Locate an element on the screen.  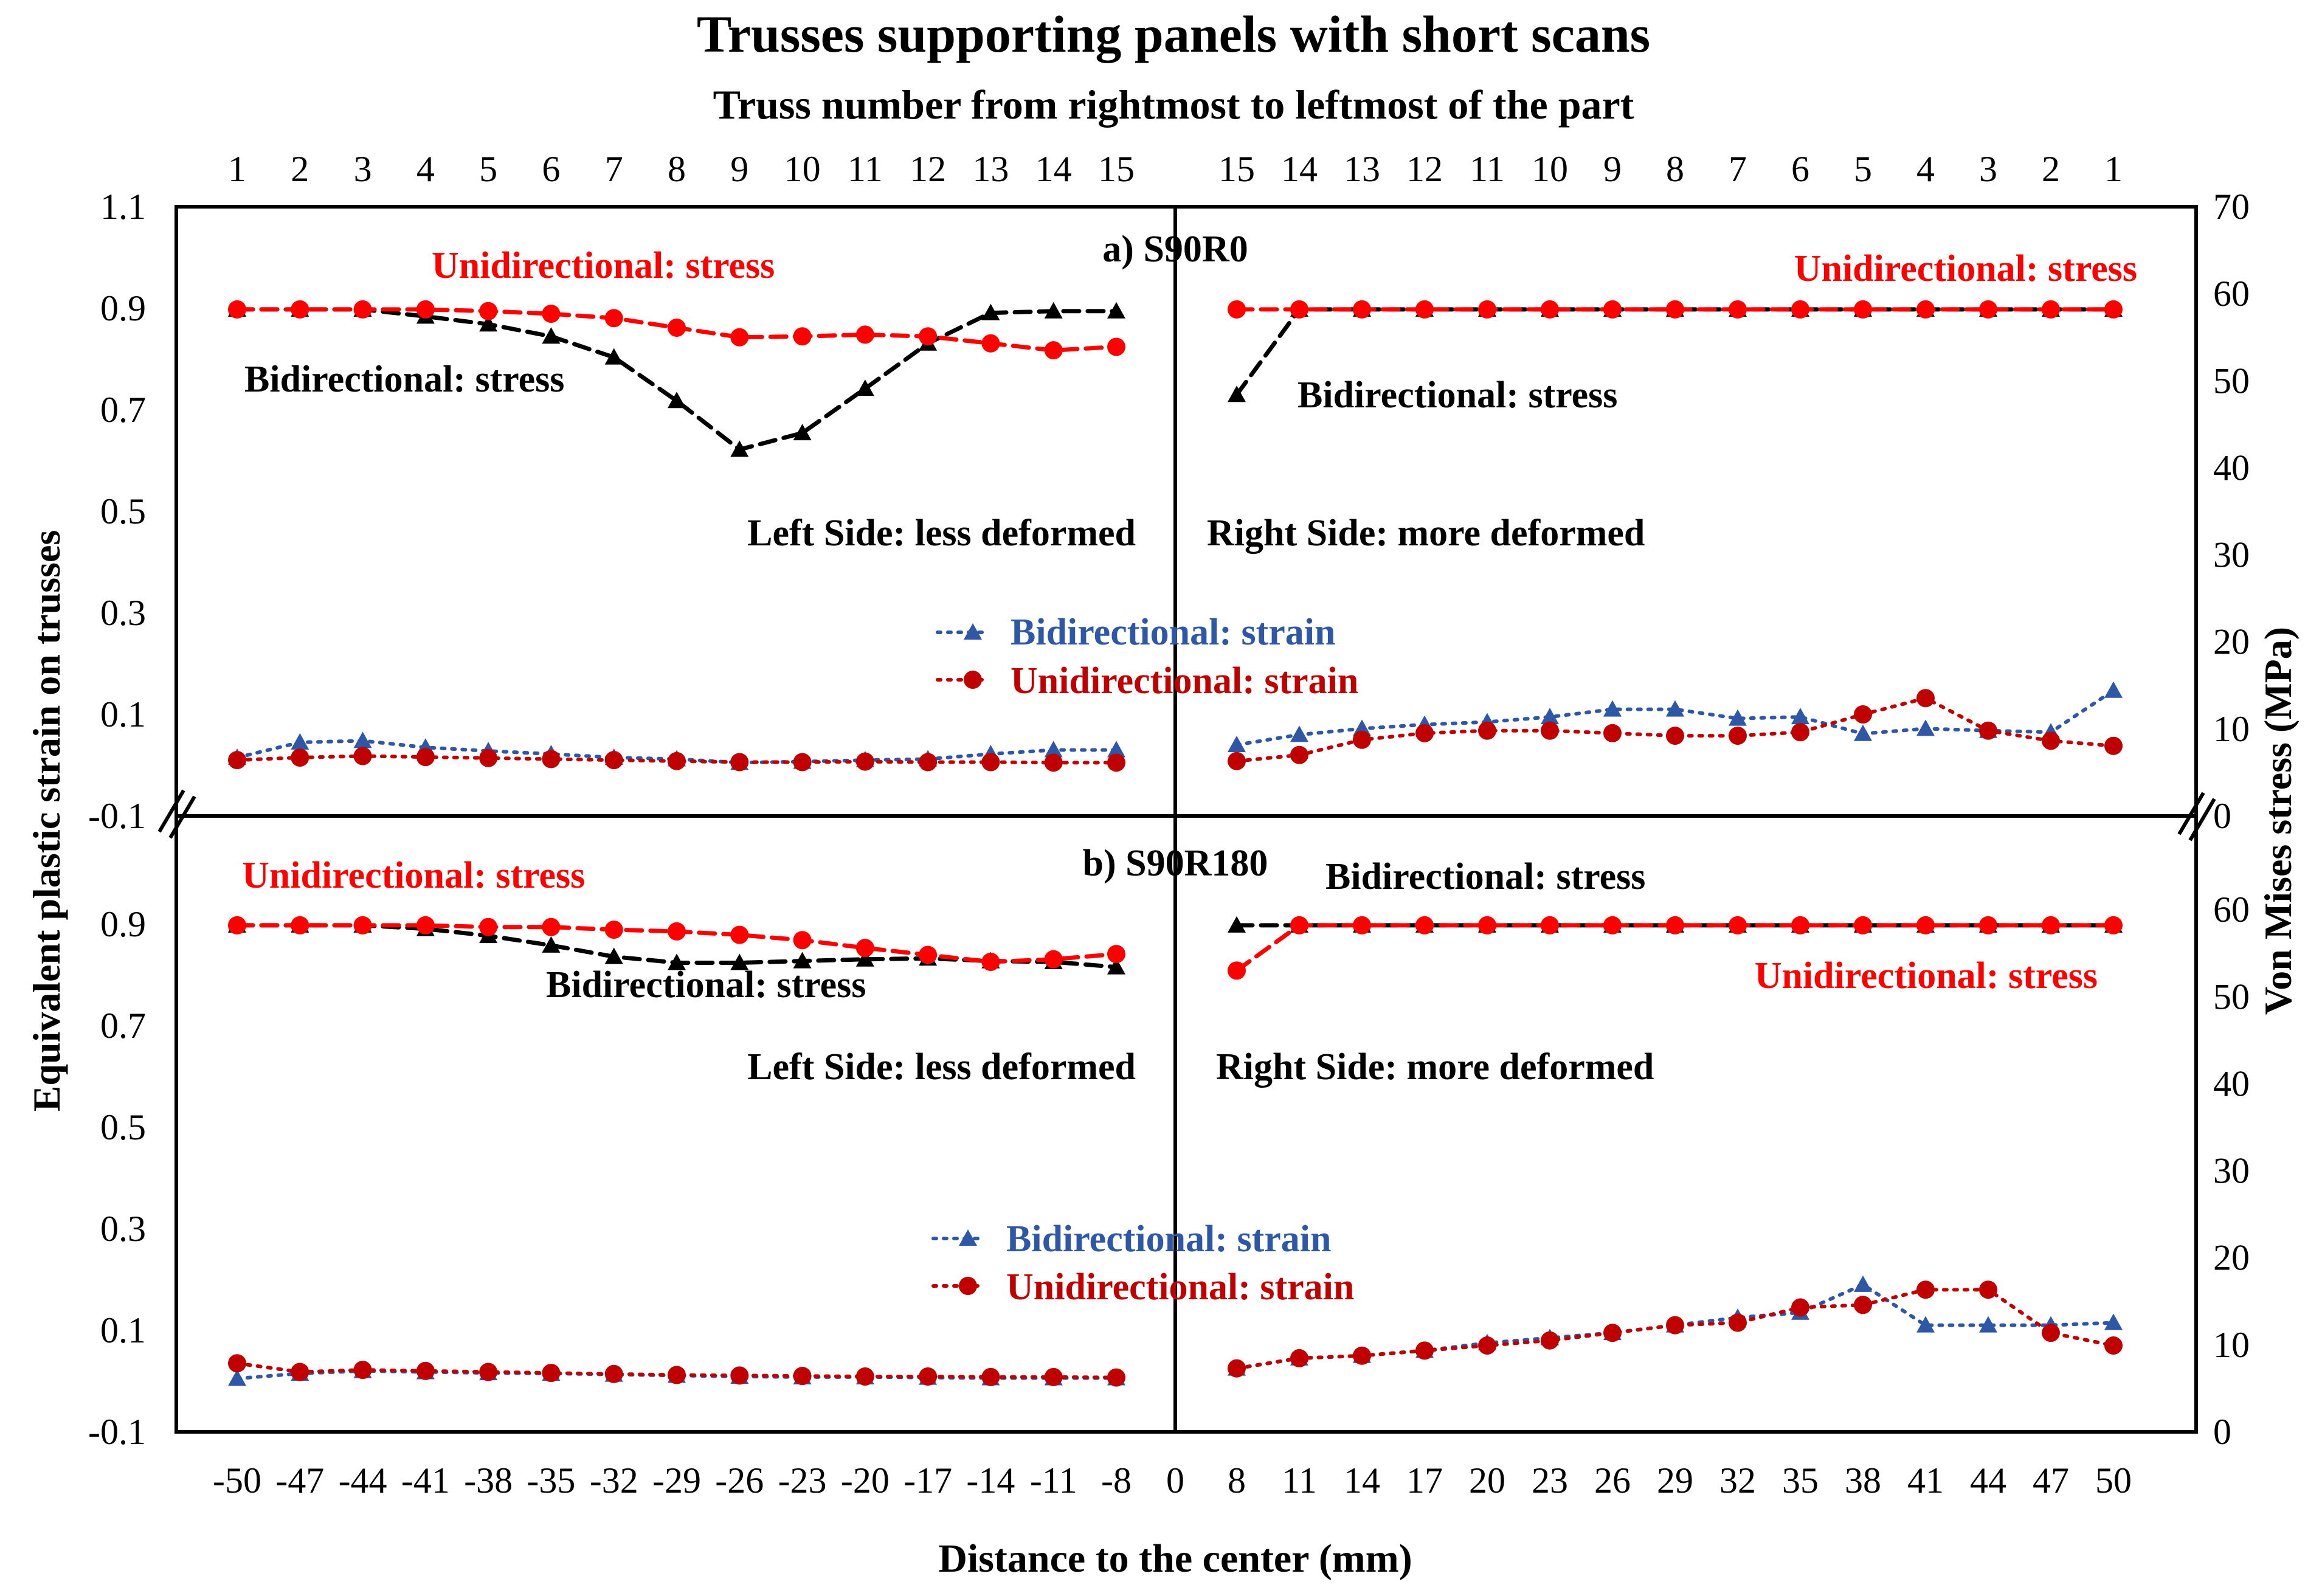
top-tick-label: 7 is located at coordinates (614, 169).